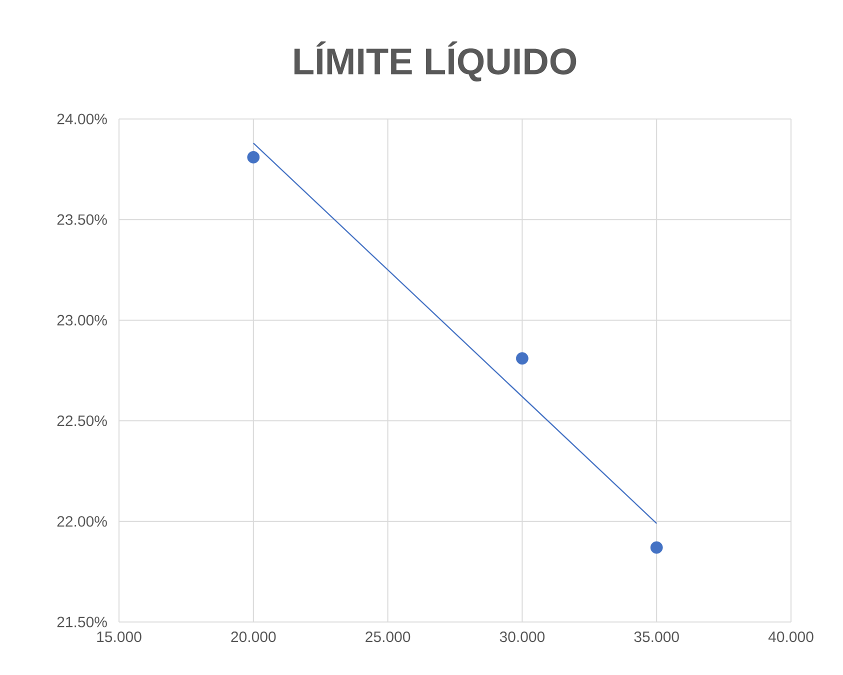  What do you see at coordinates (656, 637) in the screenshot?
I see `x-tick-label: 35.000` at bounding box center [656, 637].